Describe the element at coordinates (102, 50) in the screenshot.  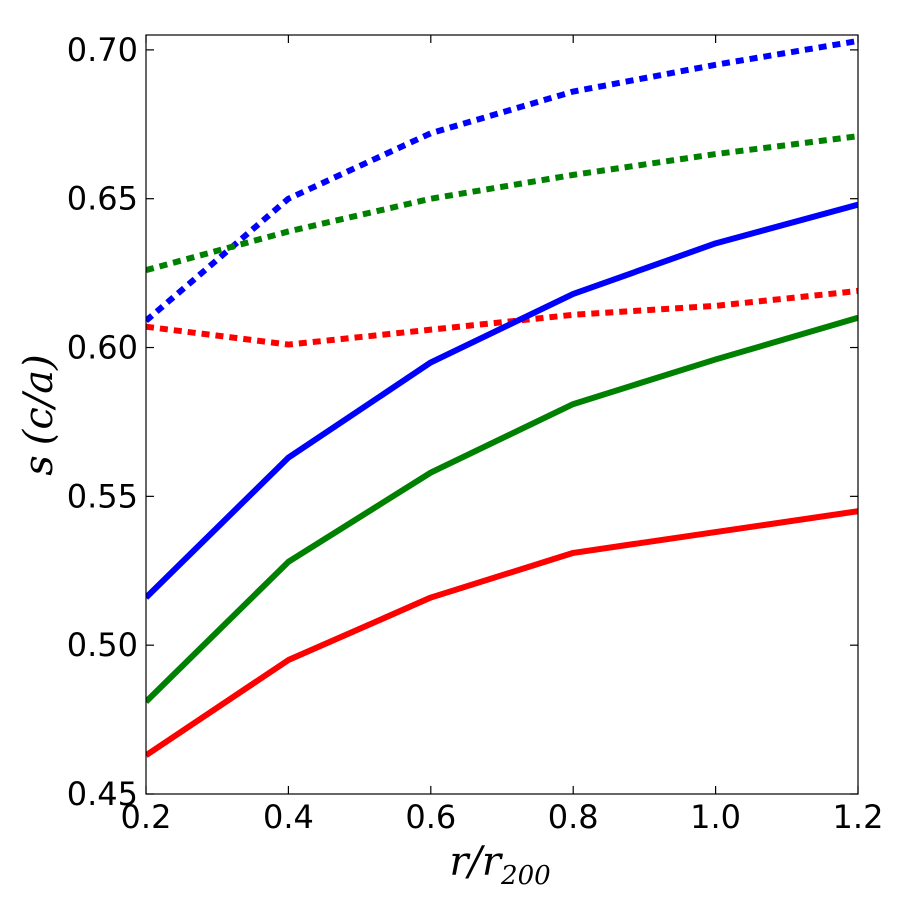
I see `y-tick-label: 0.70` at that location.